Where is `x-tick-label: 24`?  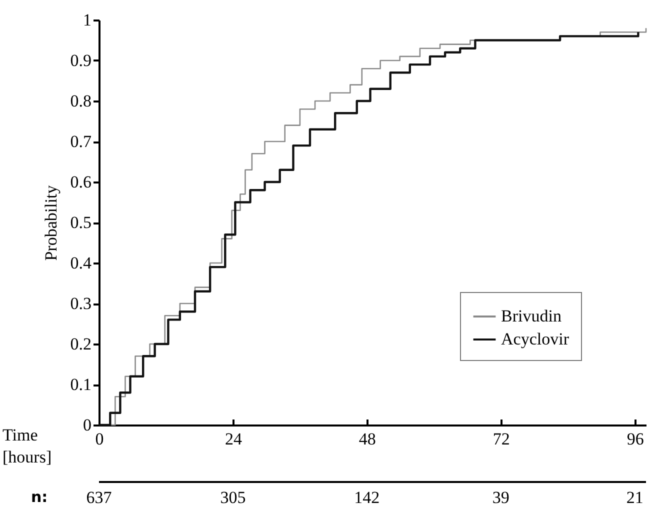
x-tick-label: 24 is located at coordinates (233, 439).